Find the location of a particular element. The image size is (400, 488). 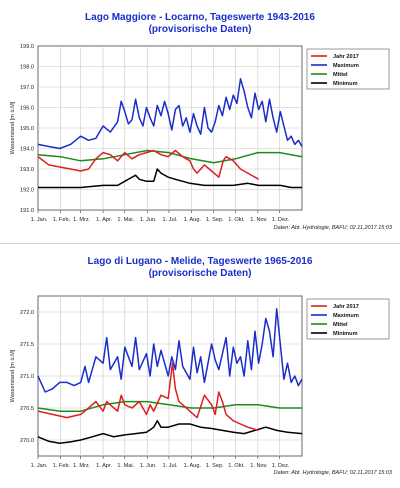

y-tick-label: 194.0 is located at coordinates (27, 150).